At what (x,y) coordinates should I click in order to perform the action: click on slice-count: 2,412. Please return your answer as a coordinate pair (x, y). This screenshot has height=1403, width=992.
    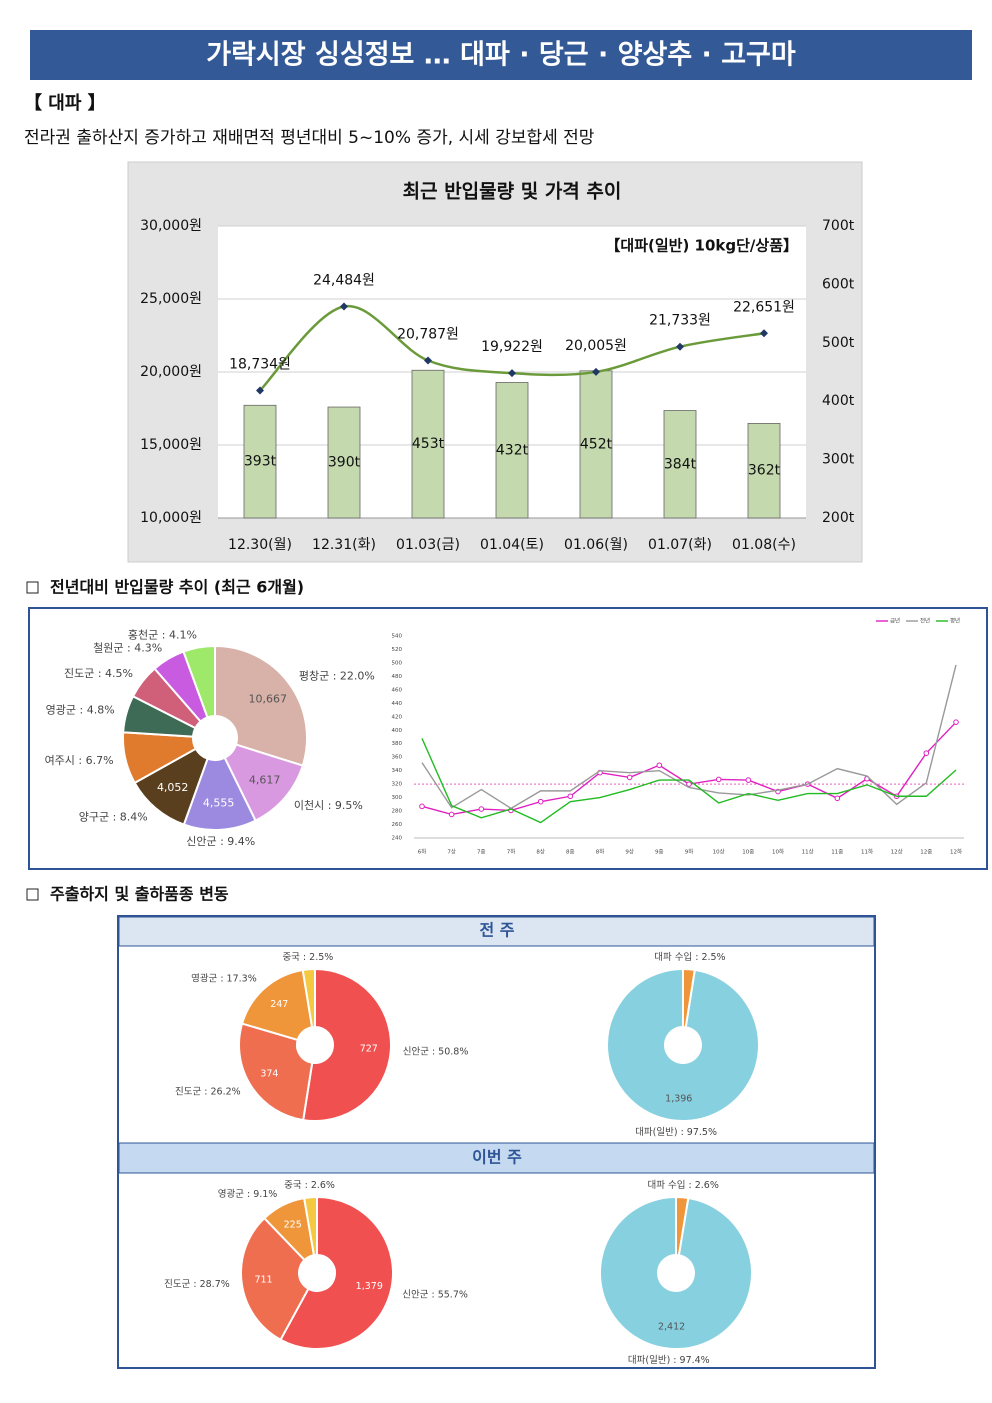
    Looking at the image, I should click on (671, 1326).